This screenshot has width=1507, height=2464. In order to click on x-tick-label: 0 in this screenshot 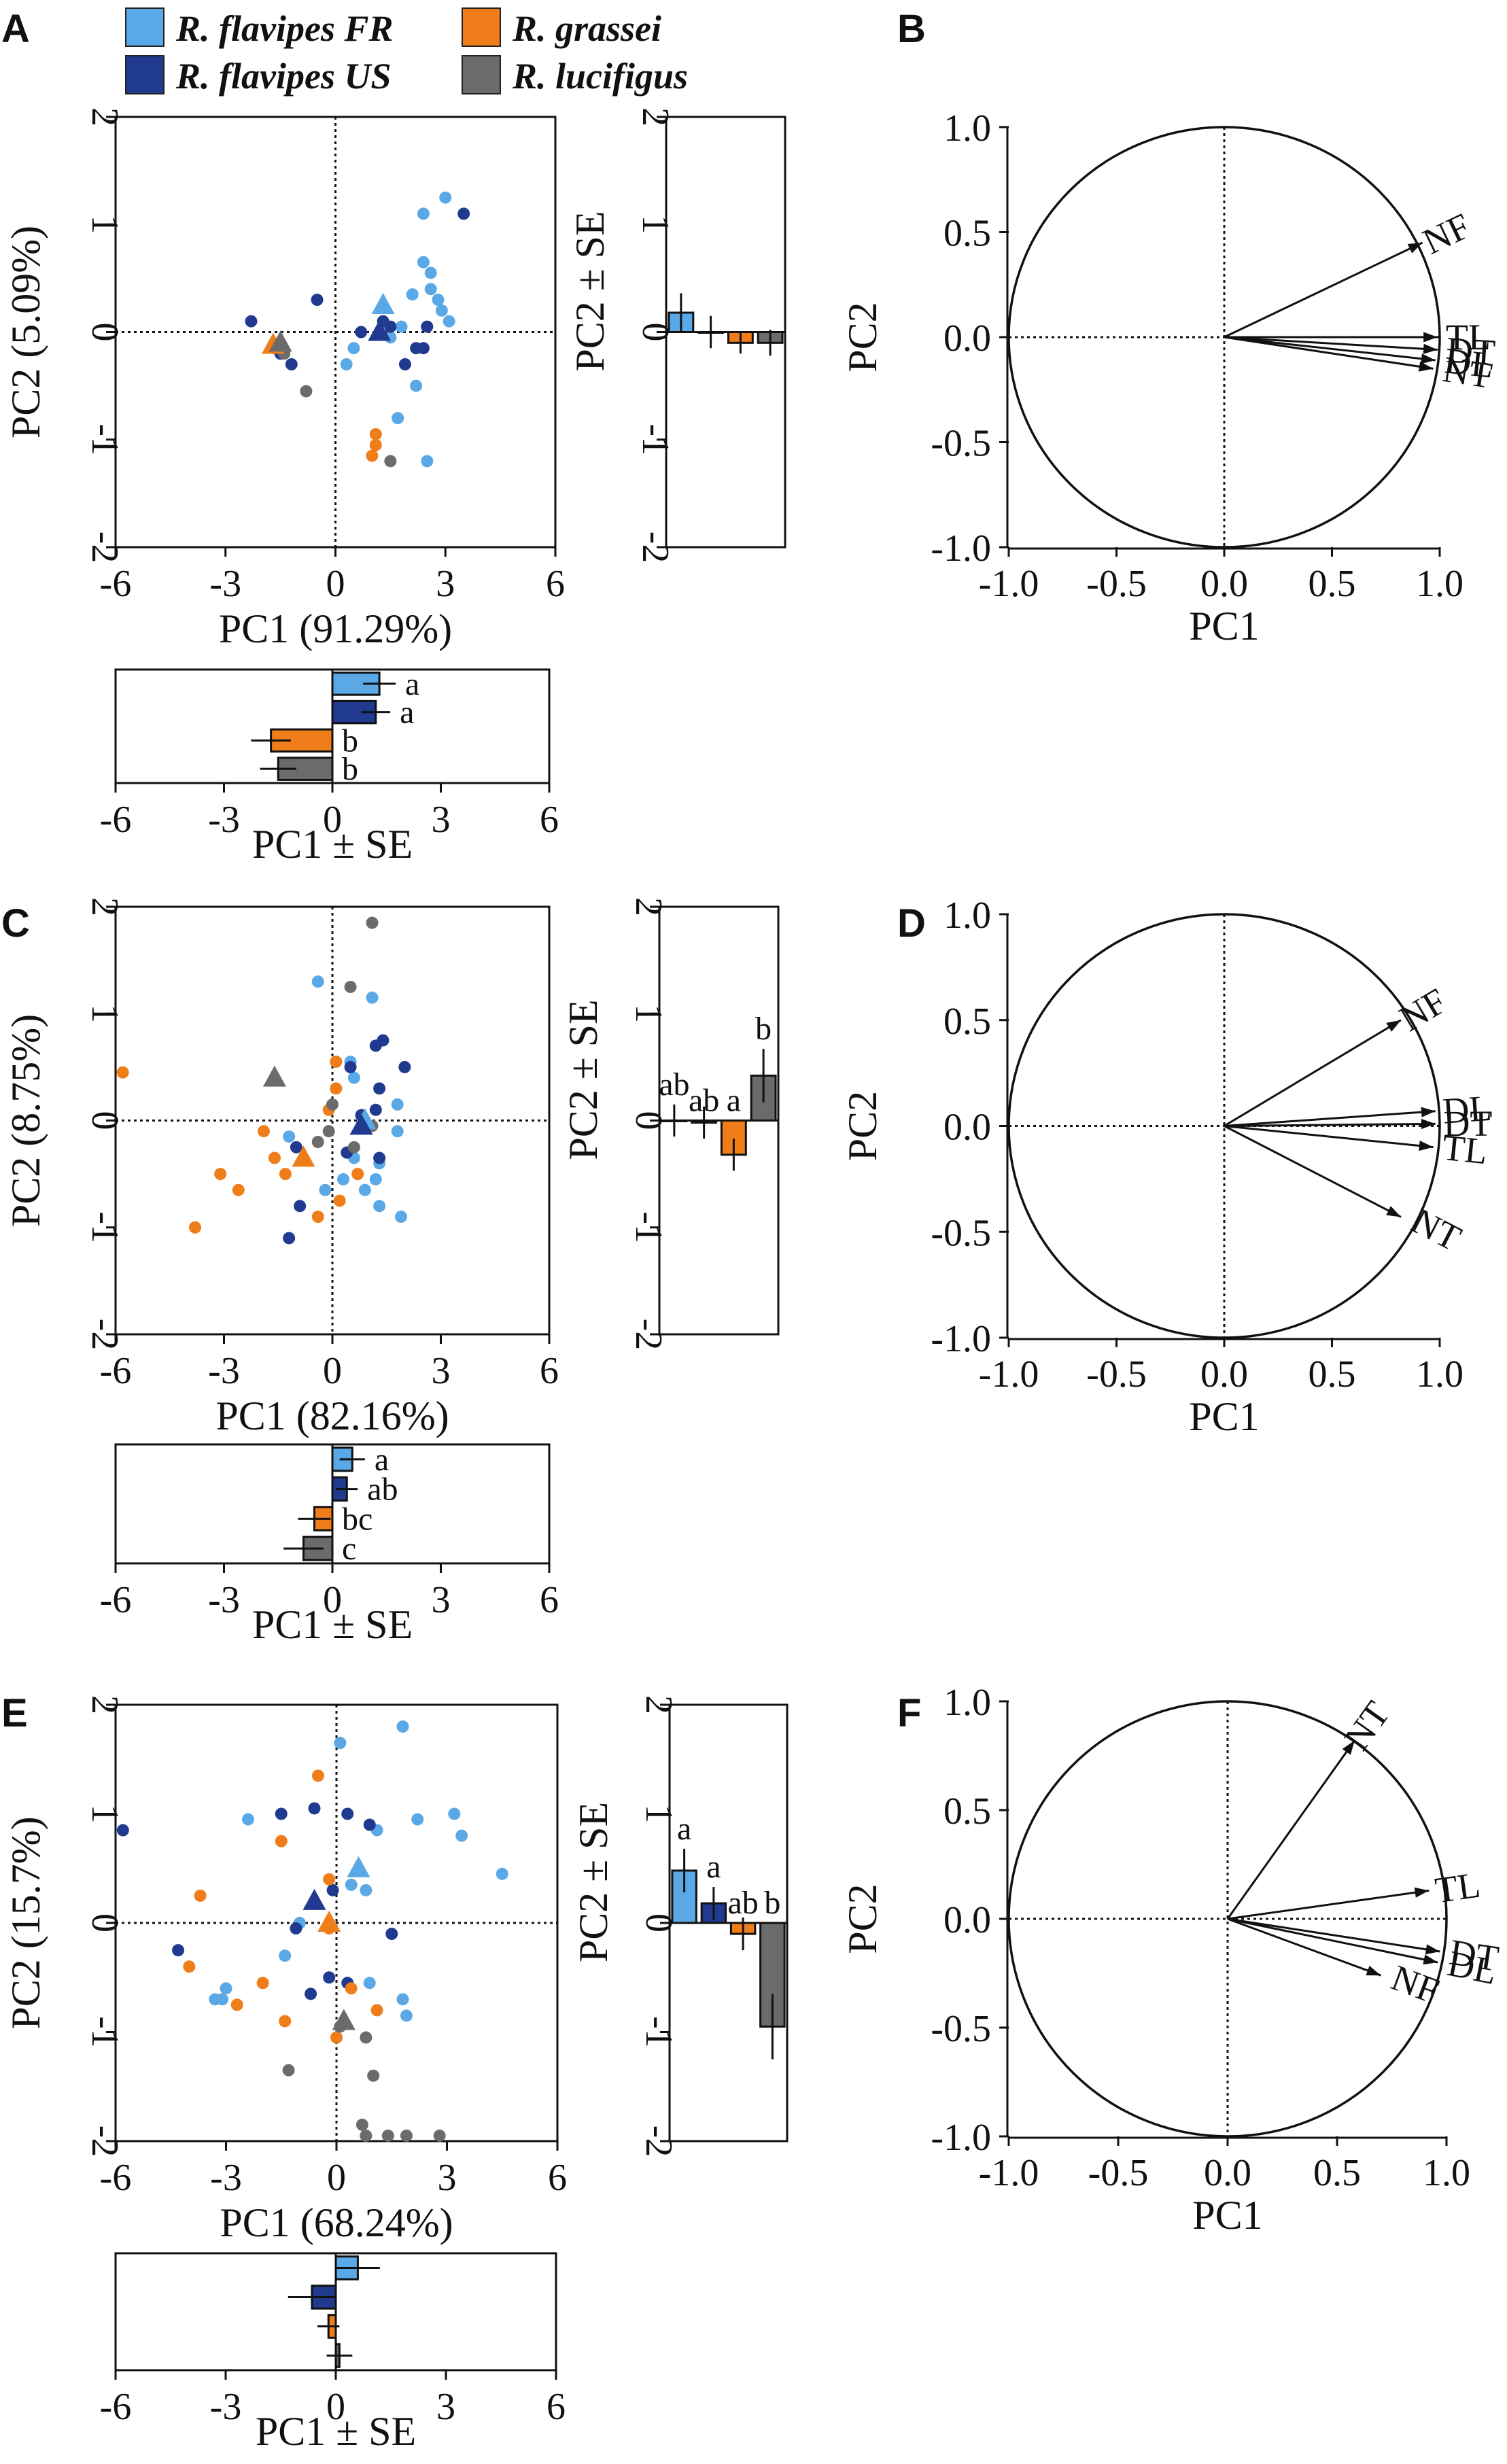, I will do `click(335, 584)`.